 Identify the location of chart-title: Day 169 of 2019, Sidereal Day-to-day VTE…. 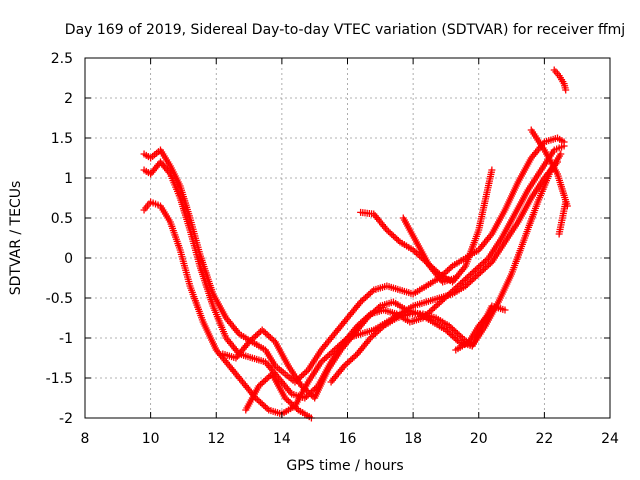
(345, 30).